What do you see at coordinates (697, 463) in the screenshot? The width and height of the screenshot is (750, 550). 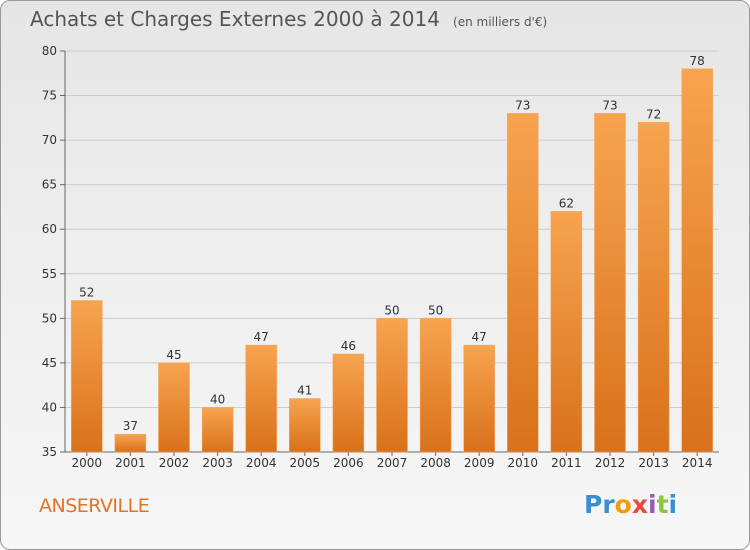 I see `x-tick-label: 2014` at bounding box center [697, 463].